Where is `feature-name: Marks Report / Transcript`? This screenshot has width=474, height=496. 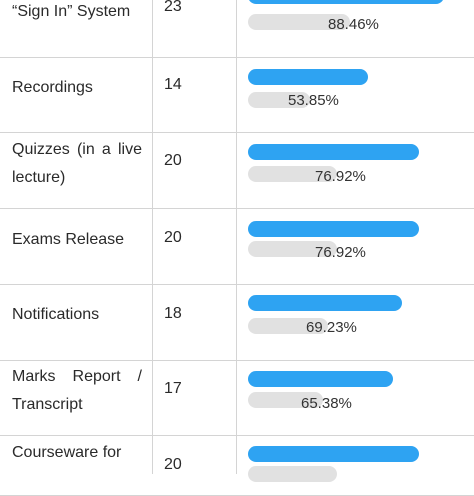 feature-name: Marks Report / Transcript is located at coordinates (77, 390).